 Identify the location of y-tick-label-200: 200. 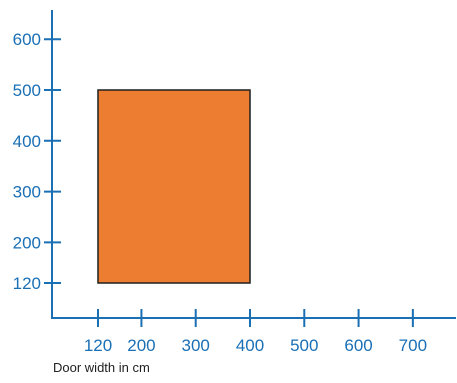
(27, 242).